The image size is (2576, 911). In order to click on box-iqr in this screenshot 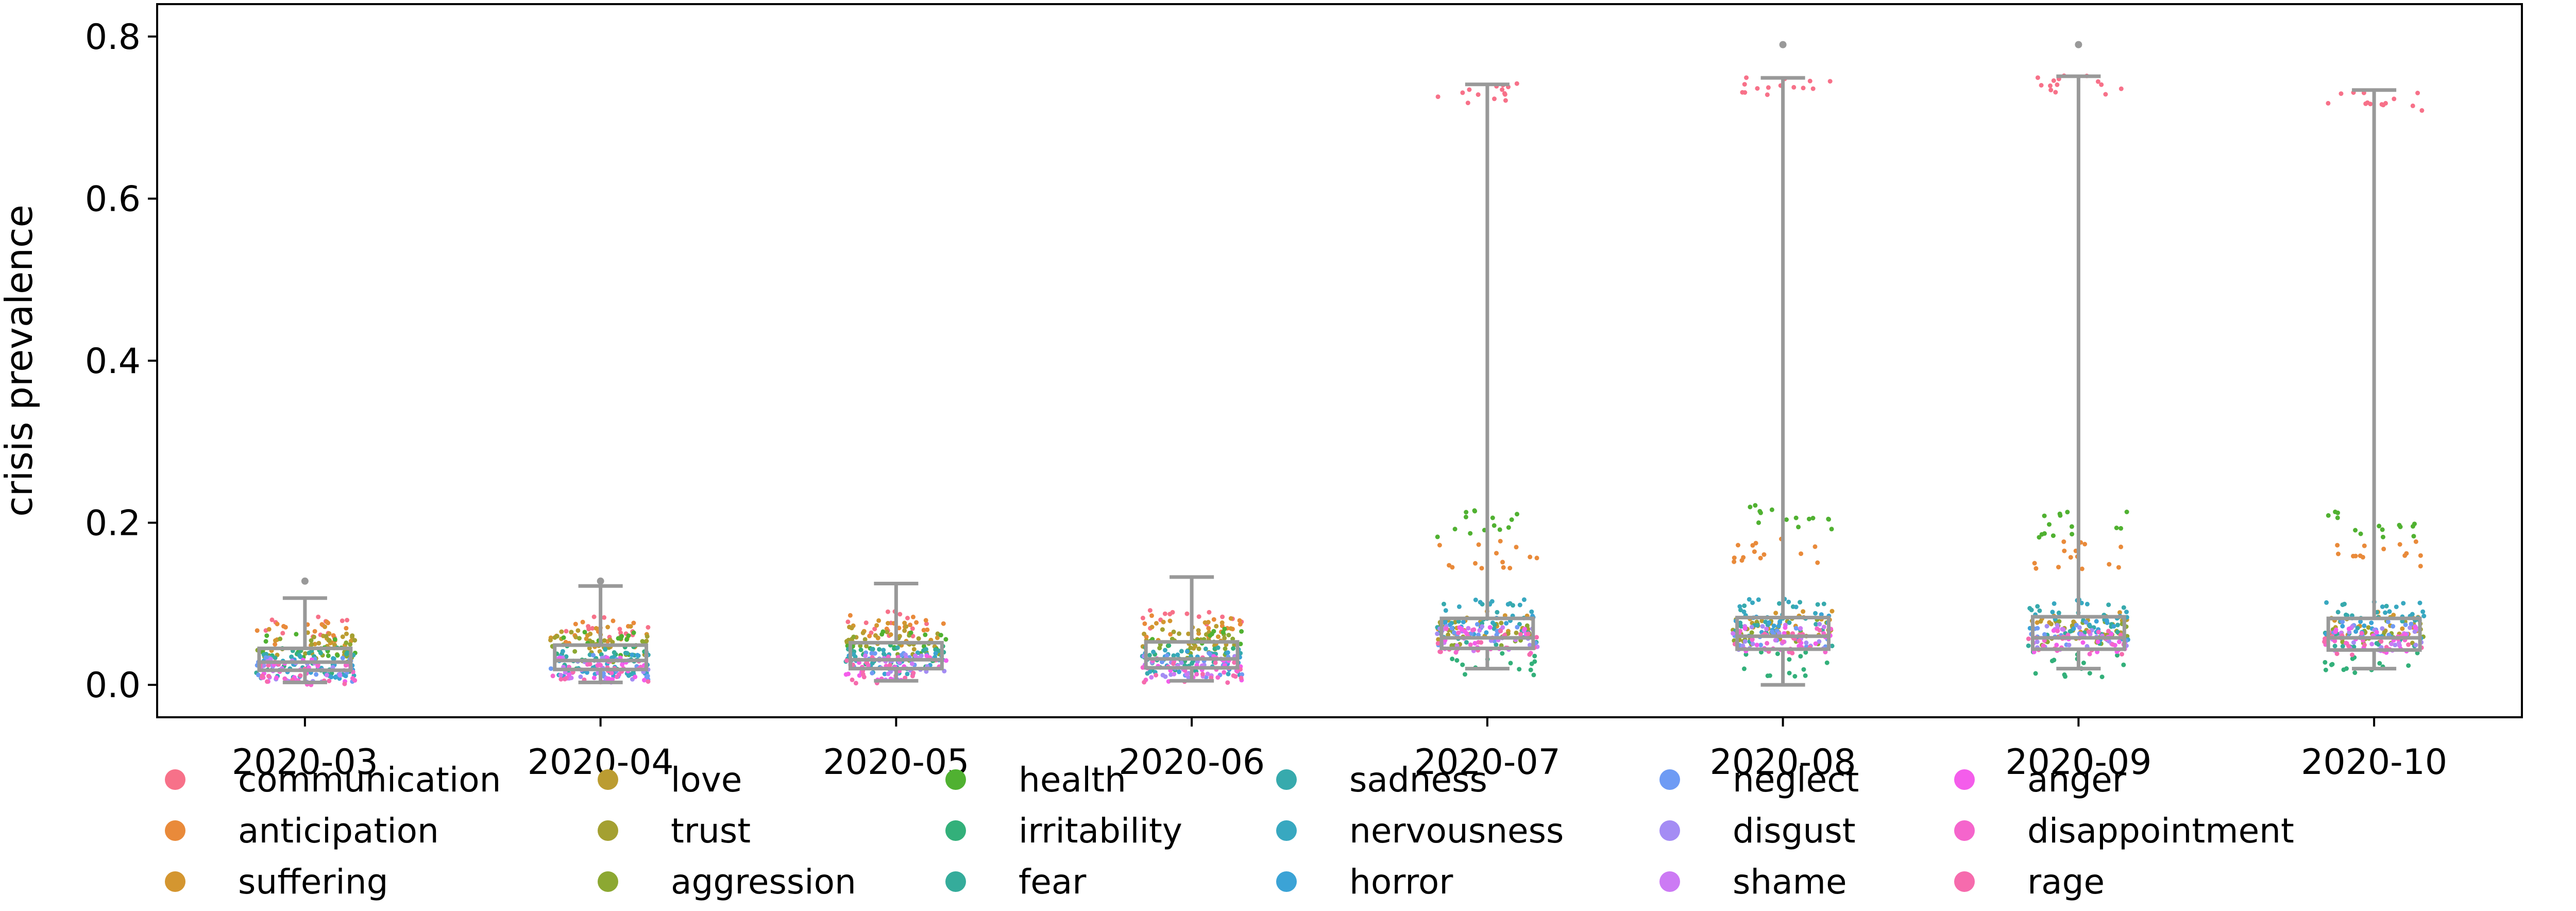, I will do `click(2374, 634)`.